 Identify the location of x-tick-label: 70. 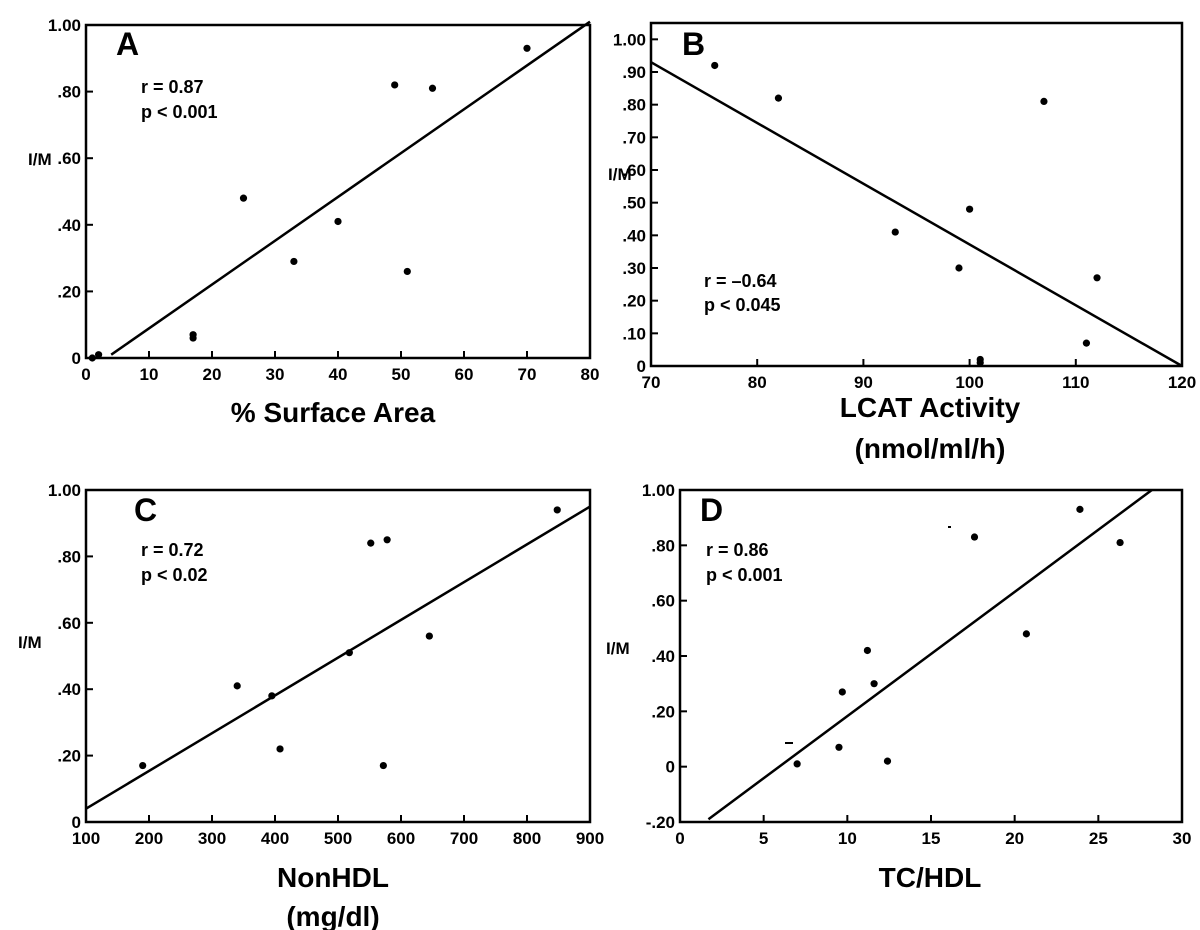
(651, 382).